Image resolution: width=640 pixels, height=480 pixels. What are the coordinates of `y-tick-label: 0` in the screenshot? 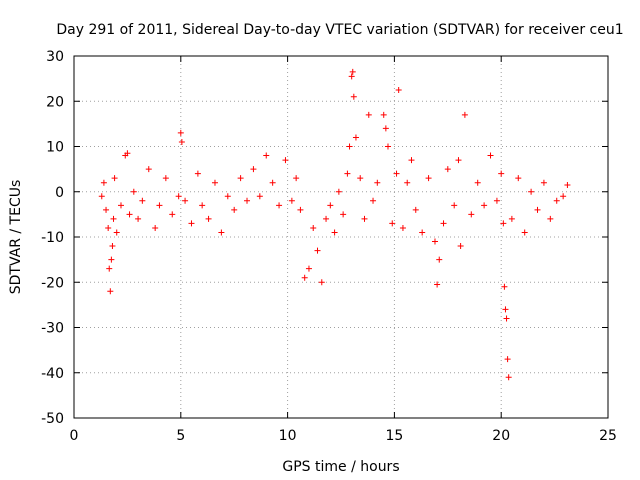 It's located at (59, 193).